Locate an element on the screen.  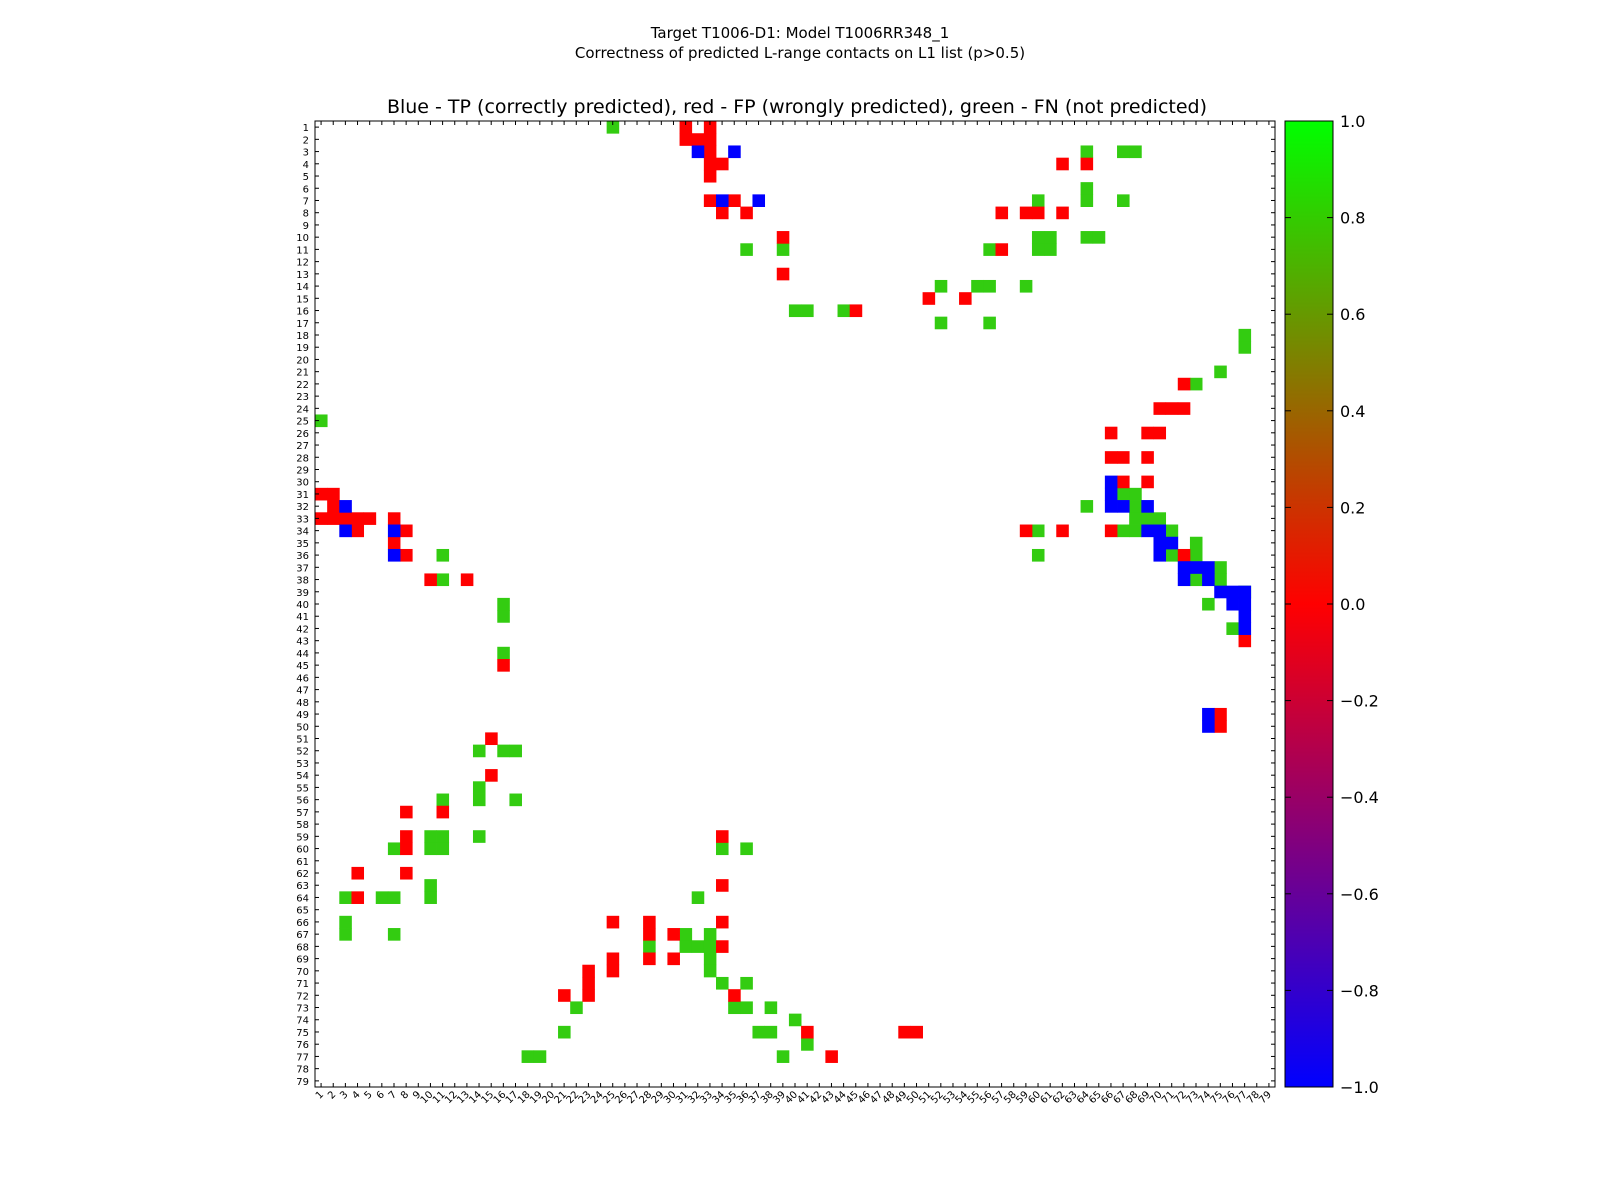
y-tick-label: 17 is located at coordinates (302, 324).